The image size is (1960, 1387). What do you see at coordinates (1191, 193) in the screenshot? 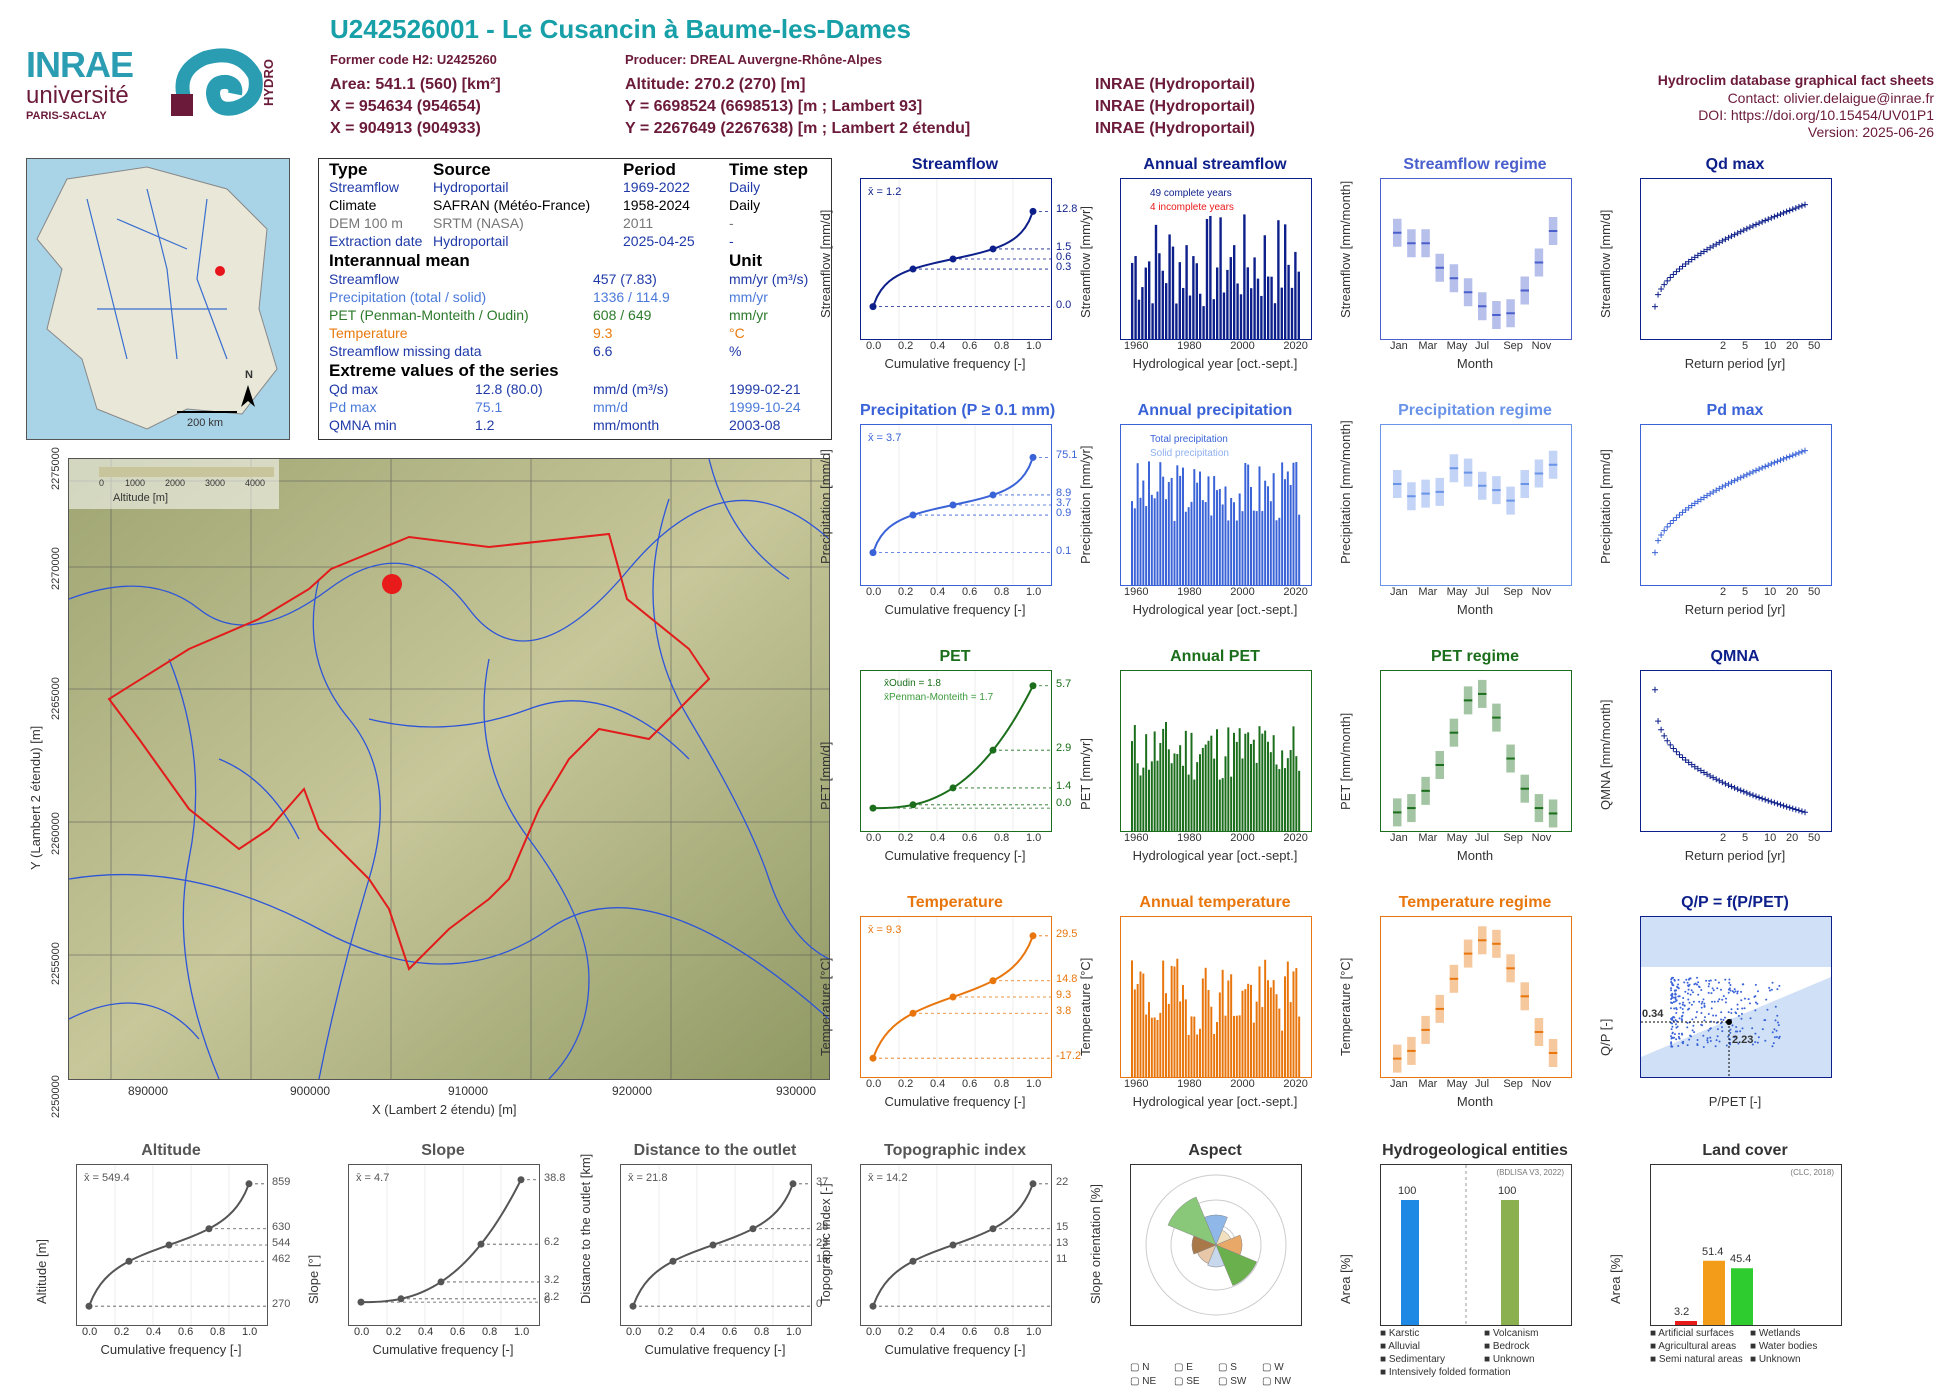
I see `annual-streamflow-legend-1: 49 complete years` at bounding box center [1191, 193].